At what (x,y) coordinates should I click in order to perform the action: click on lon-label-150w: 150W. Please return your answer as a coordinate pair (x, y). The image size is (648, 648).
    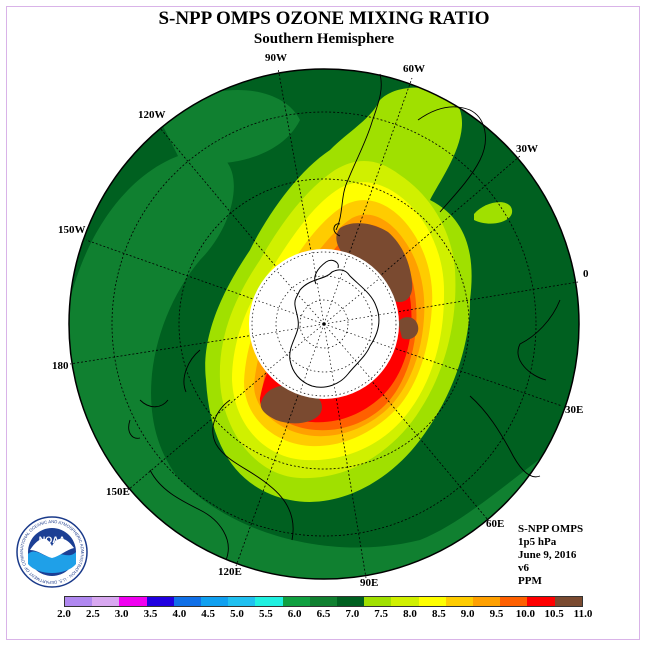
    Looking at the image, I should click on (72, 230).